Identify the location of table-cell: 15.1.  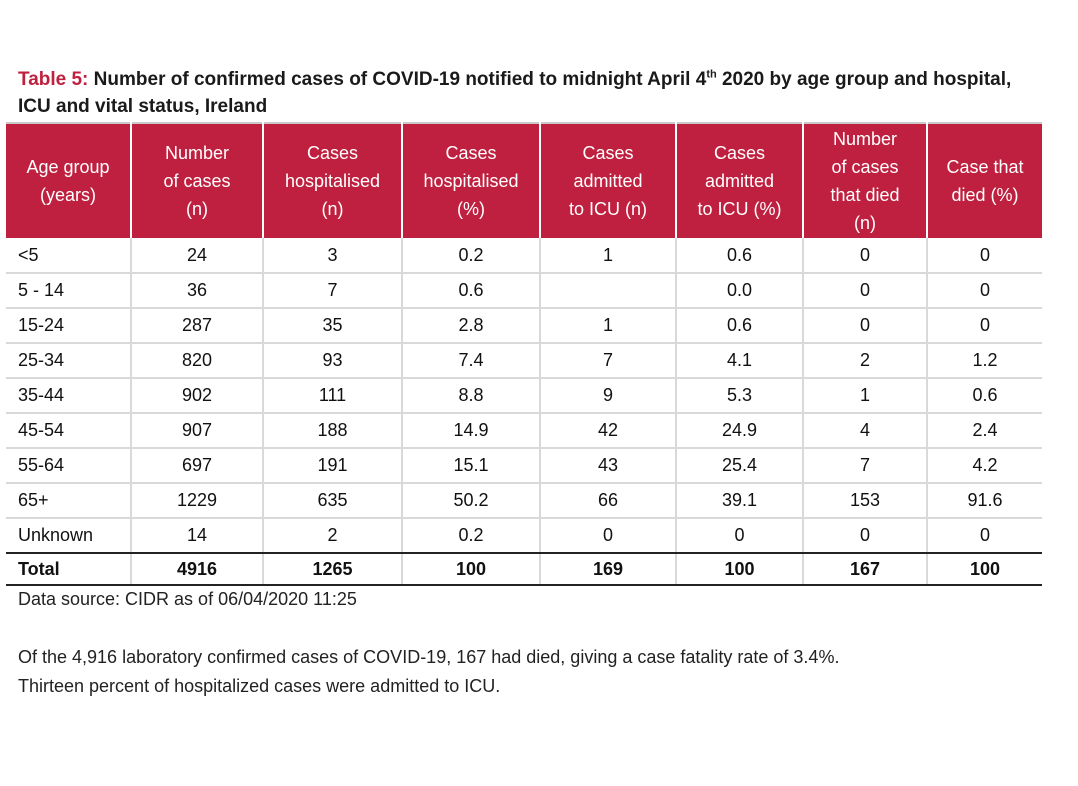
(471, 466).